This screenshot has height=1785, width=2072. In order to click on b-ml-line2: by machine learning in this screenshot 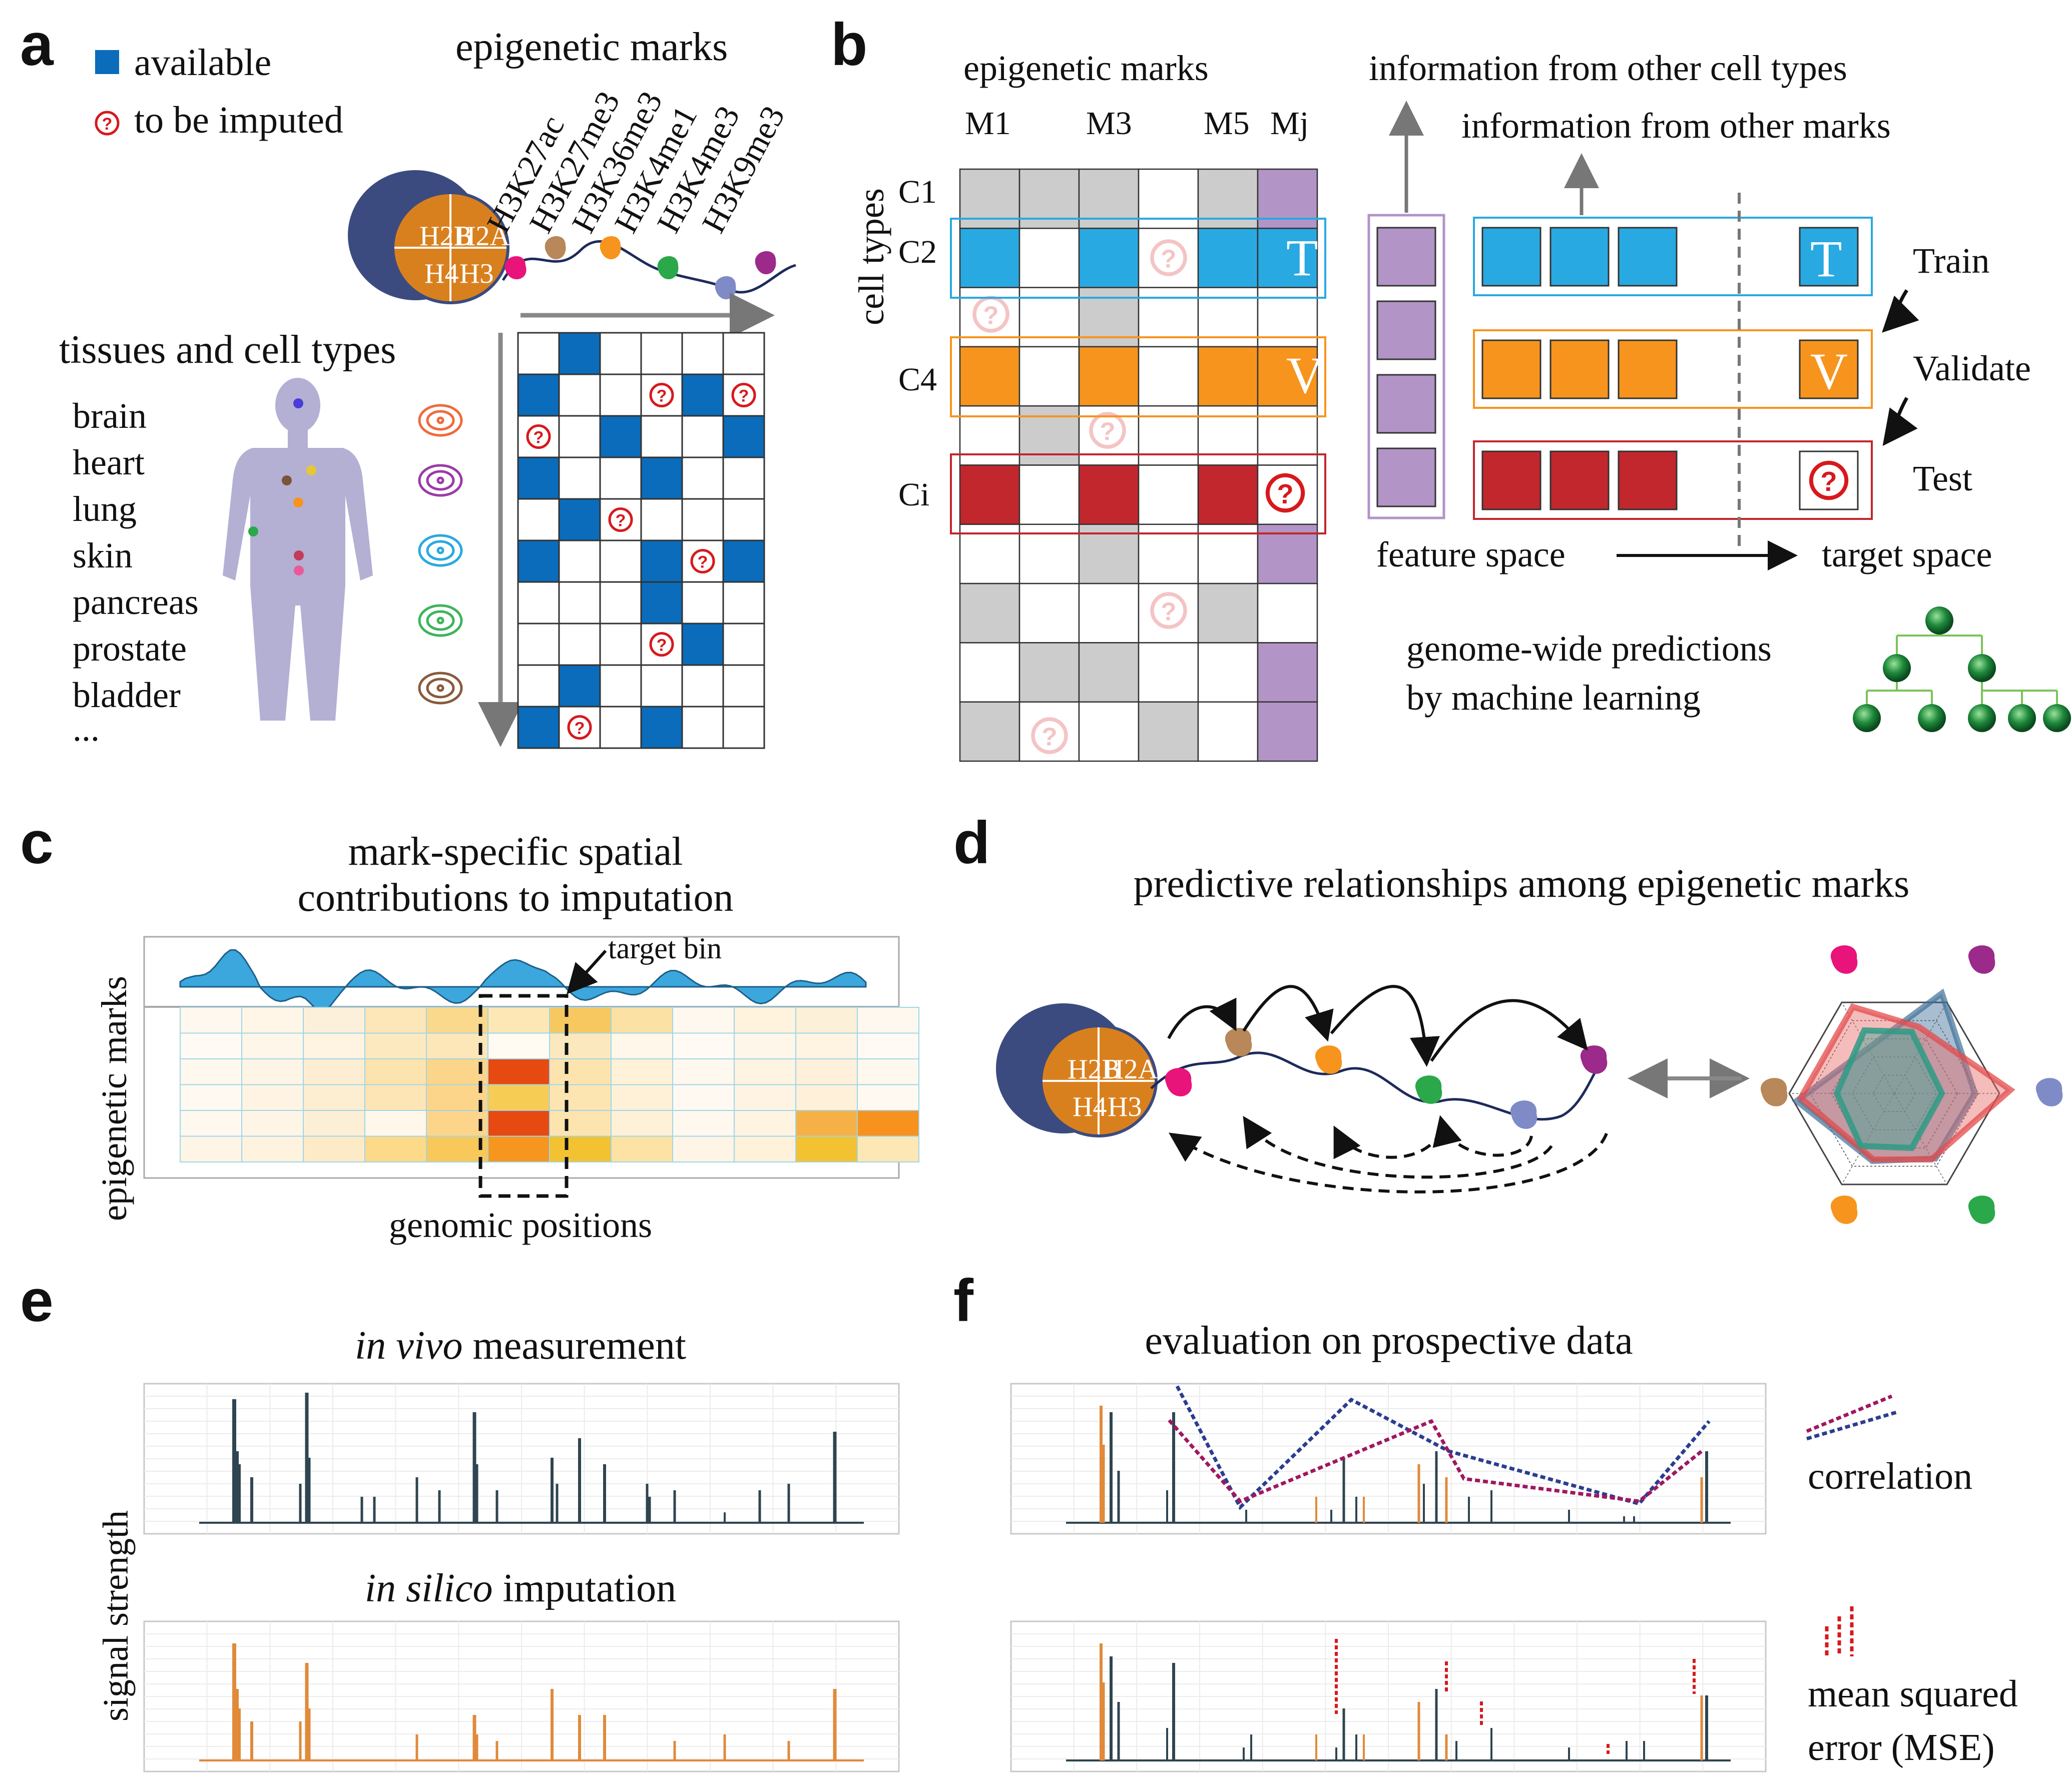, I will do `click(1554, 698)`.